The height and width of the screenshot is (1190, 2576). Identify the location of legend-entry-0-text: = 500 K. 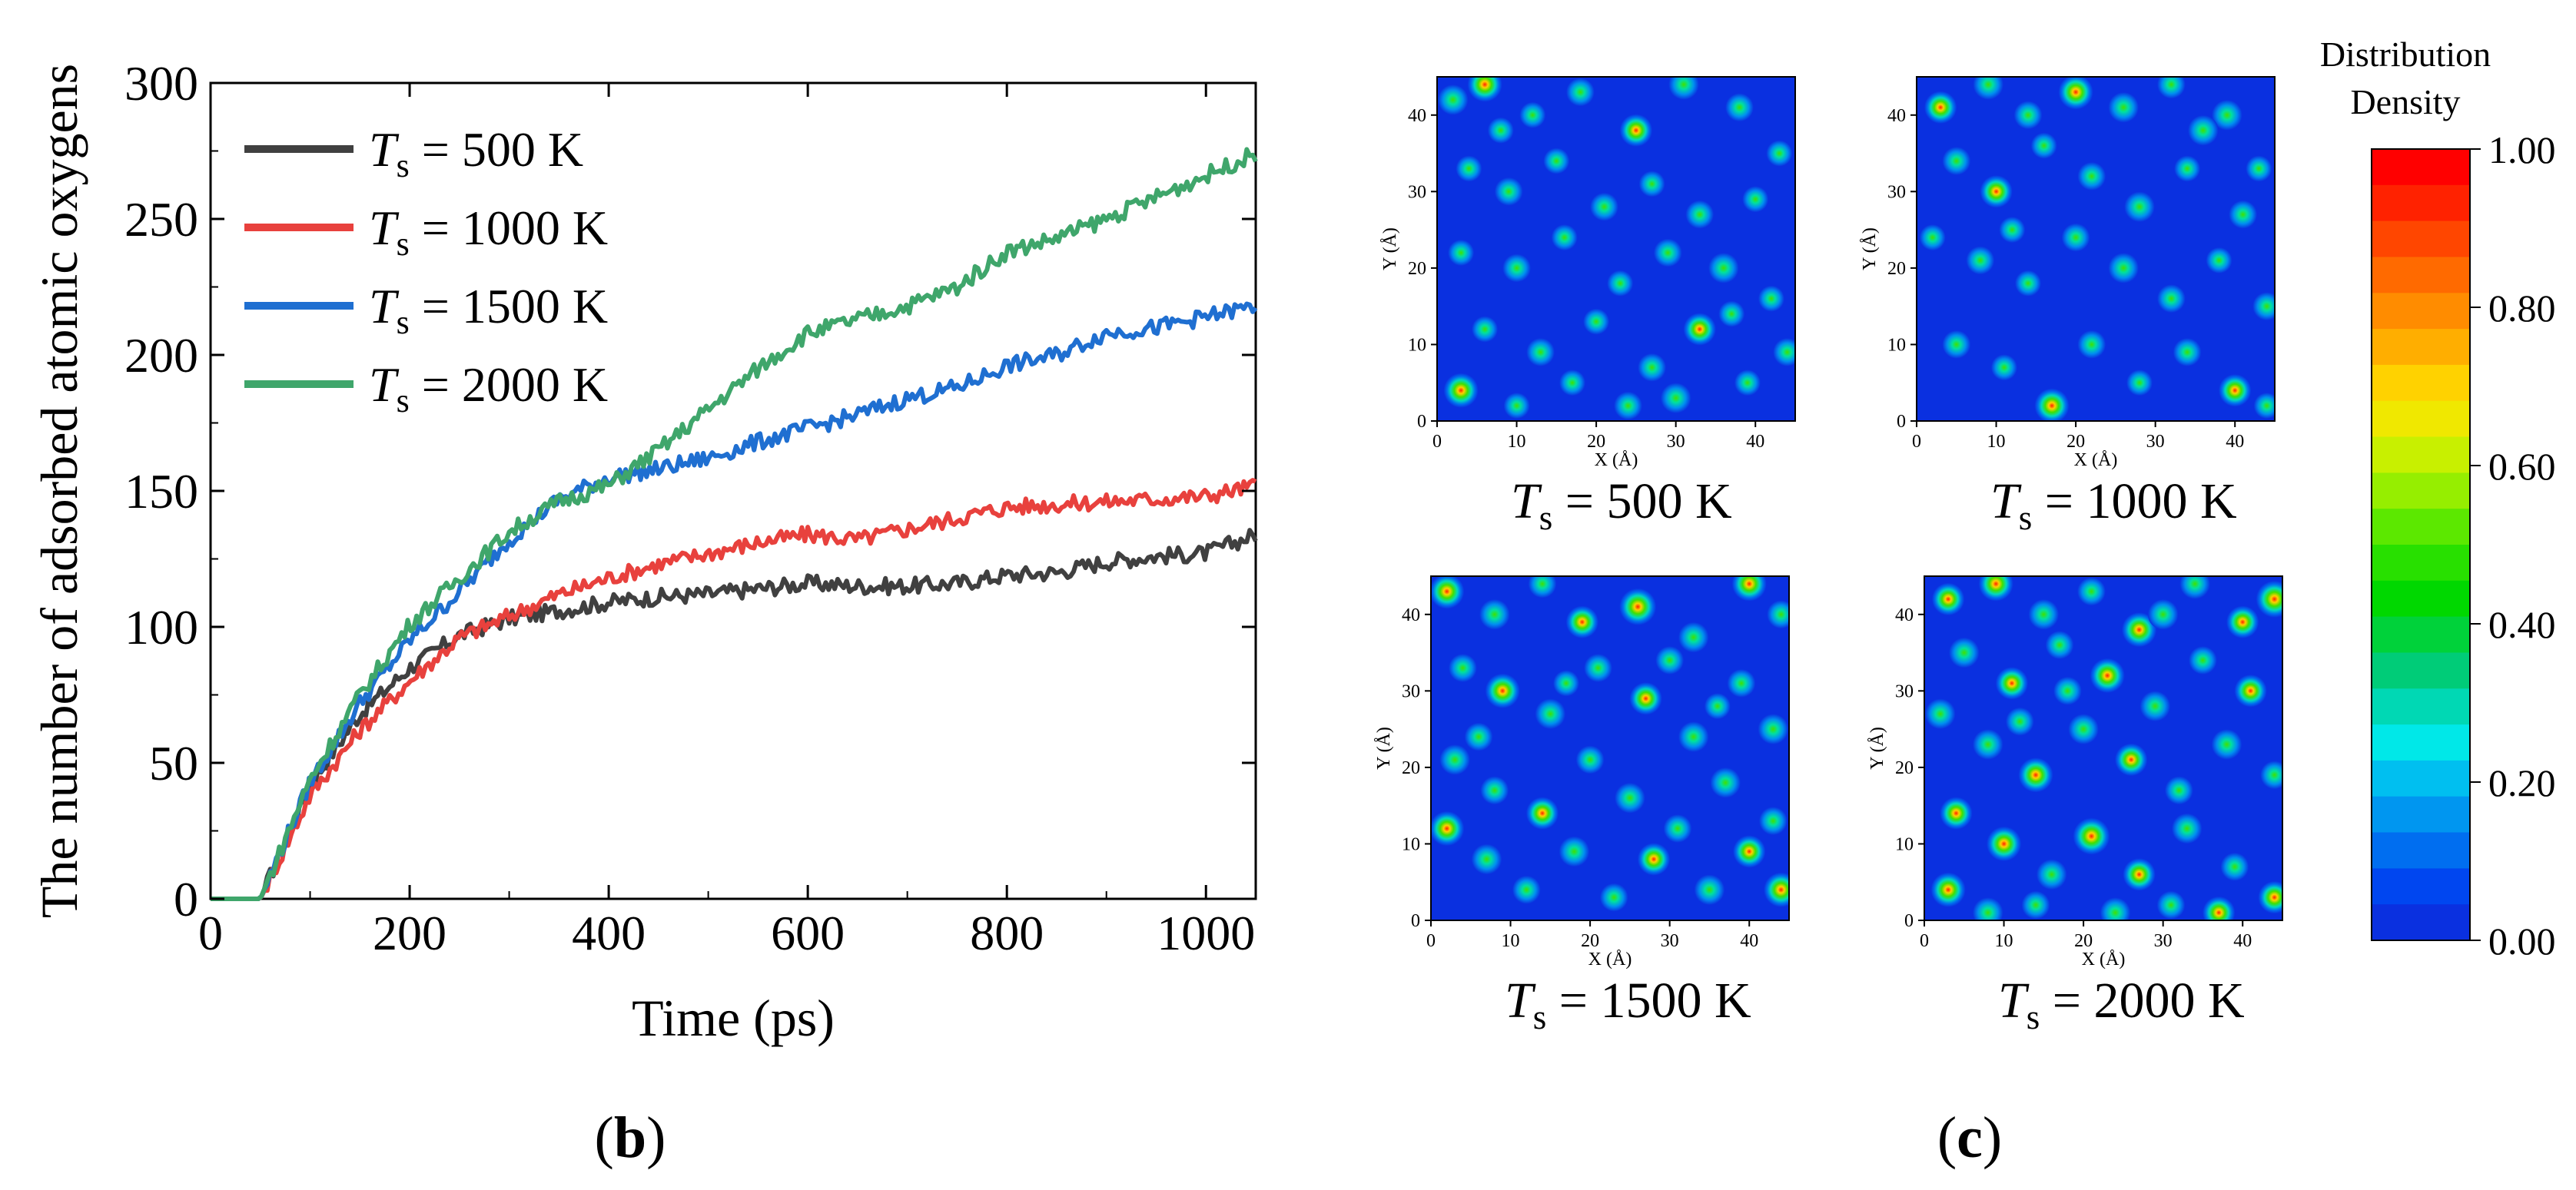
(497, 149).